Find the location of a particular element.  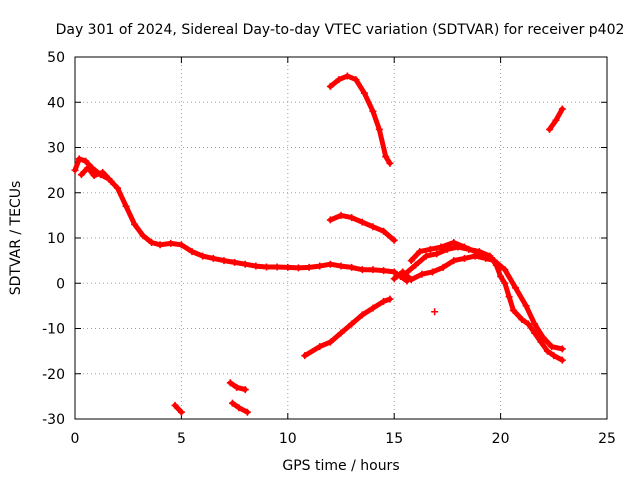

series-low-mid-a is located at coordinates (237, 386).